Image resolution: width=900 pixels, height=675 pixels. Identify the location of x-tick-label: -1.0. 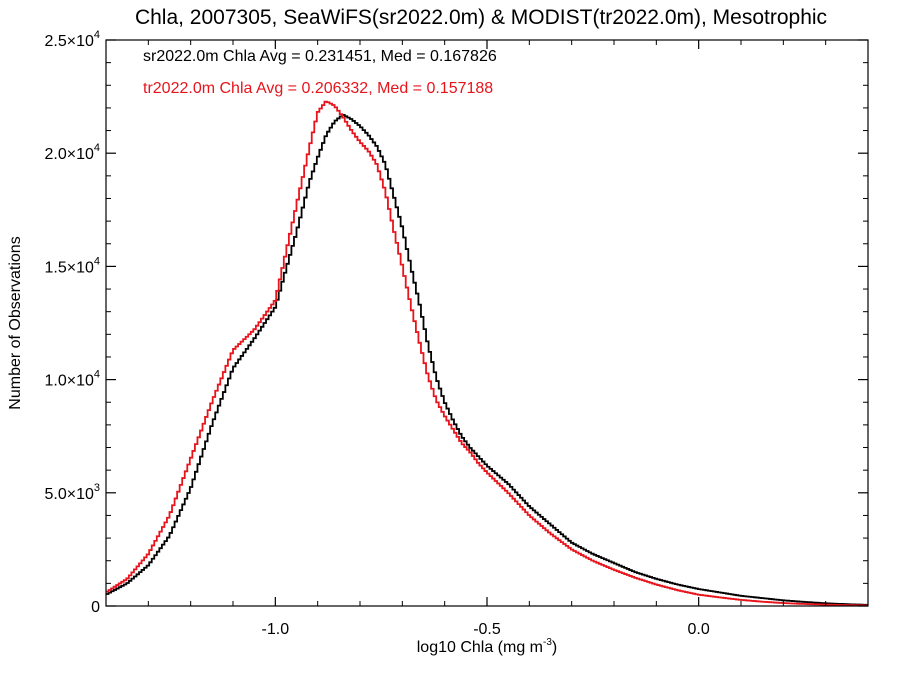
(276, 629).